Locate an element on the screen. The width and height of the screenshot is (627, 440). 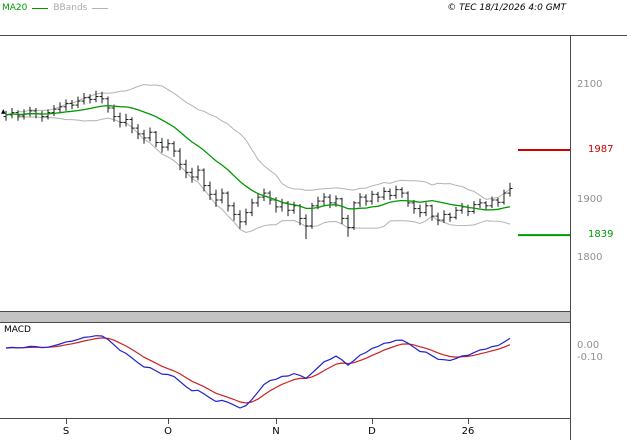
macd-line is located at coordinates (258, 372).